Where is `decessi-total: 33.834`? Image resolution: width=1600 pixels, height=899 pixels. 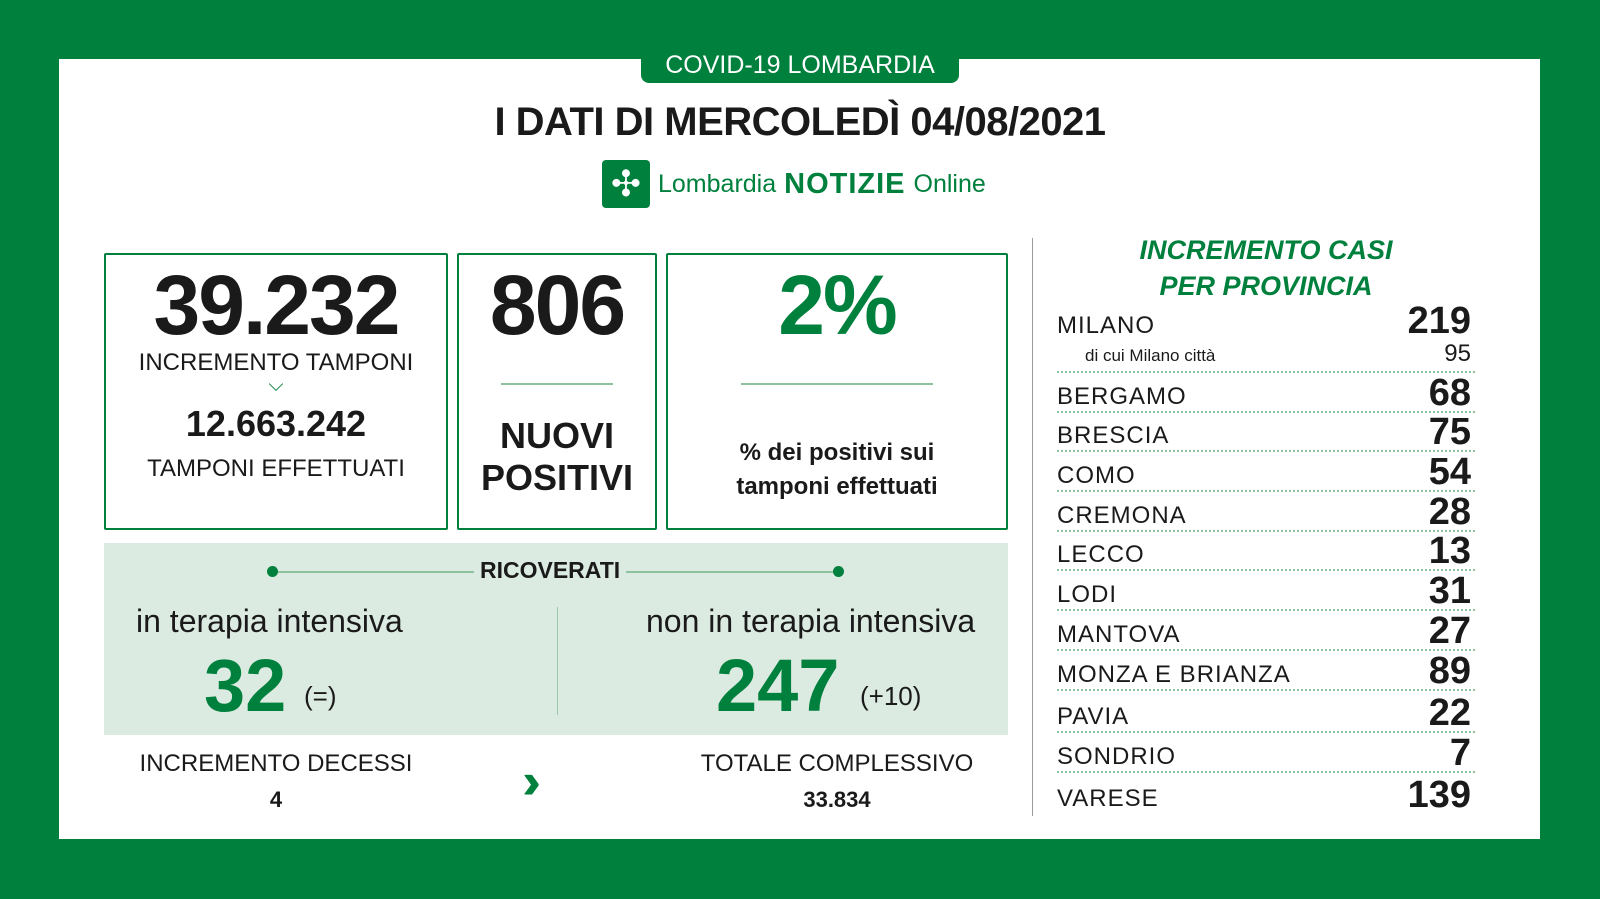
decessi-total: 33.834 is located at coordinates (837, 799).